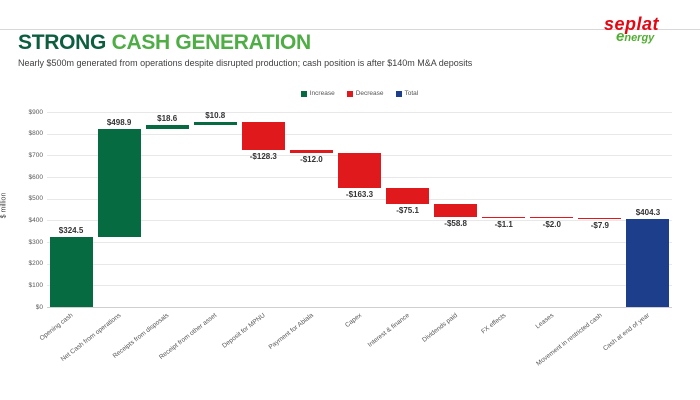 The width and height of the screenshot is (700, 400). I want to click on y-tick-label-500: $500, so click(35, 199).